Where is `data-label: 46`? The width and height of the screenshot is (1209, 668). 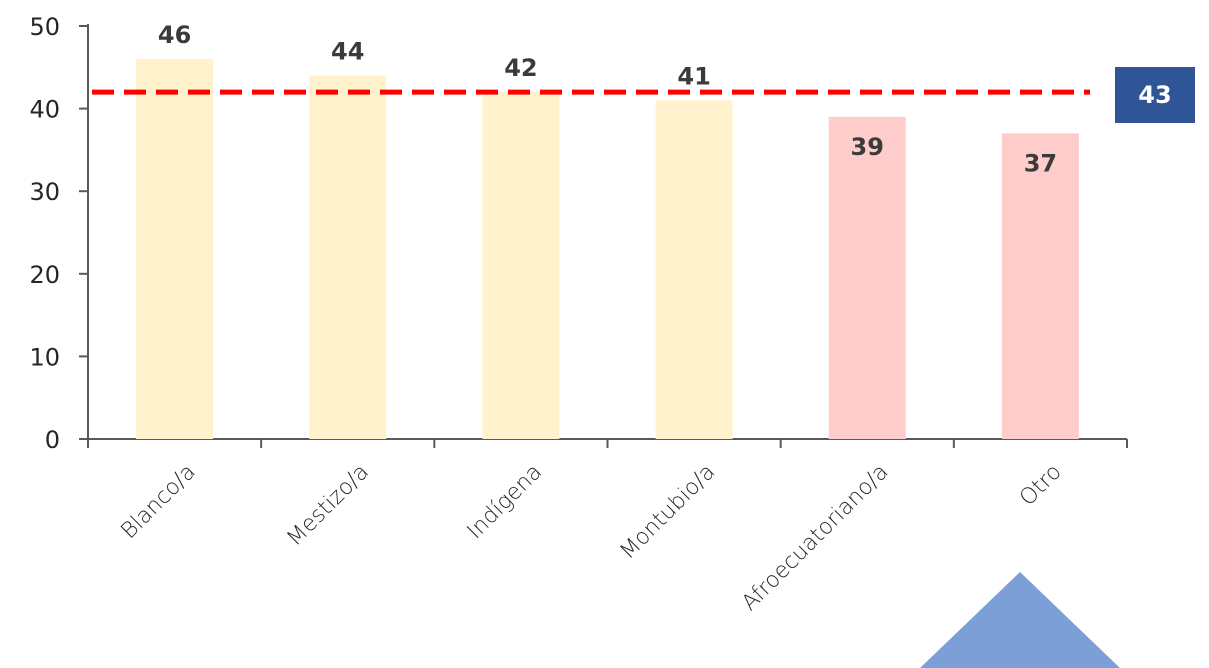 data-label: 46 is located at coordinates (174, 35).